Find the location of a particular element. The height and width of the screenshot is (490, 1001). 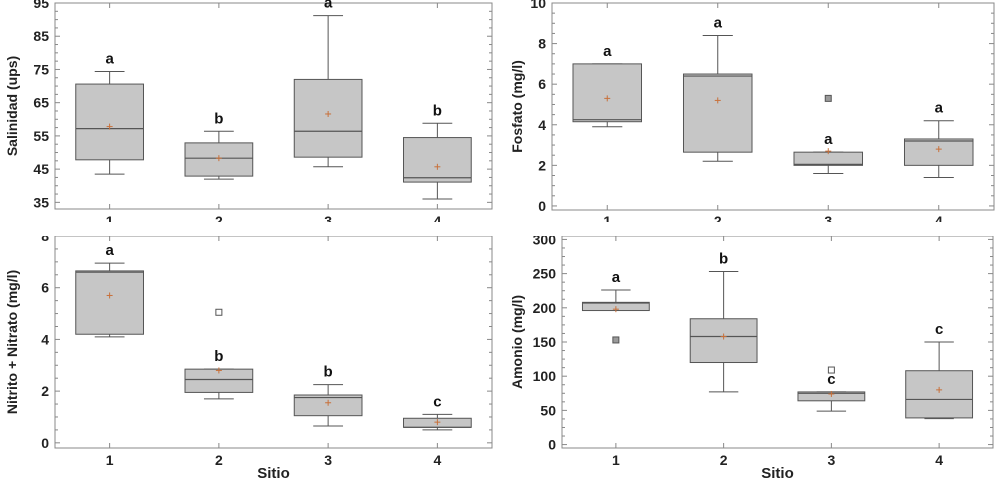

y-tick-label: 250 is located at coordinates (545, 274).